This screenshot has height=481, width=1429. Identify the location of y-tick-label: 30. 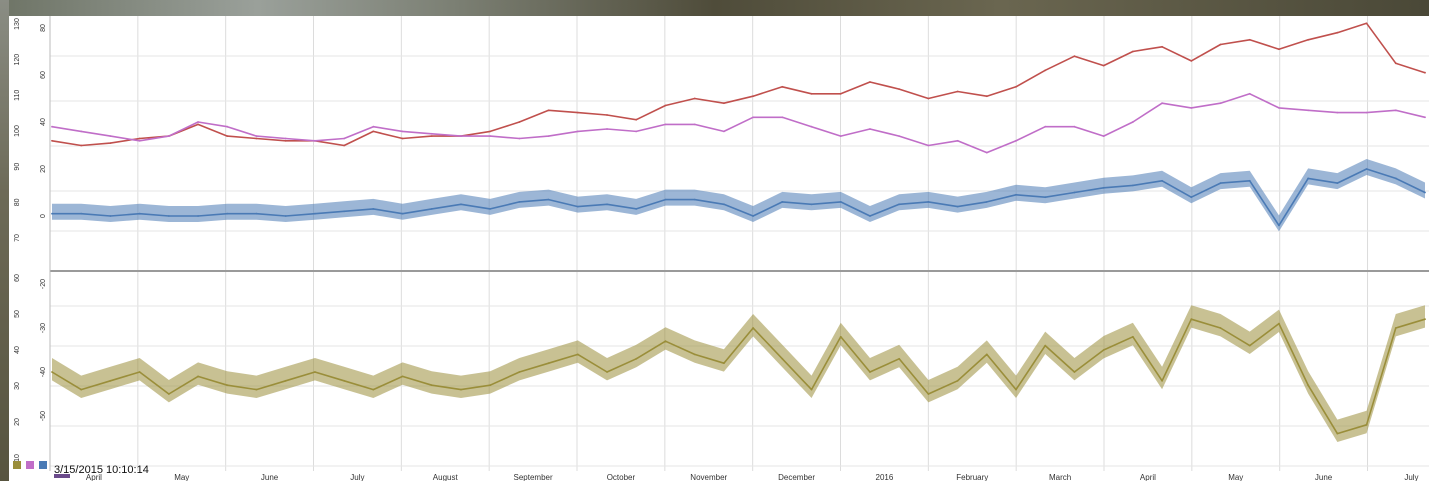
(17, 386).